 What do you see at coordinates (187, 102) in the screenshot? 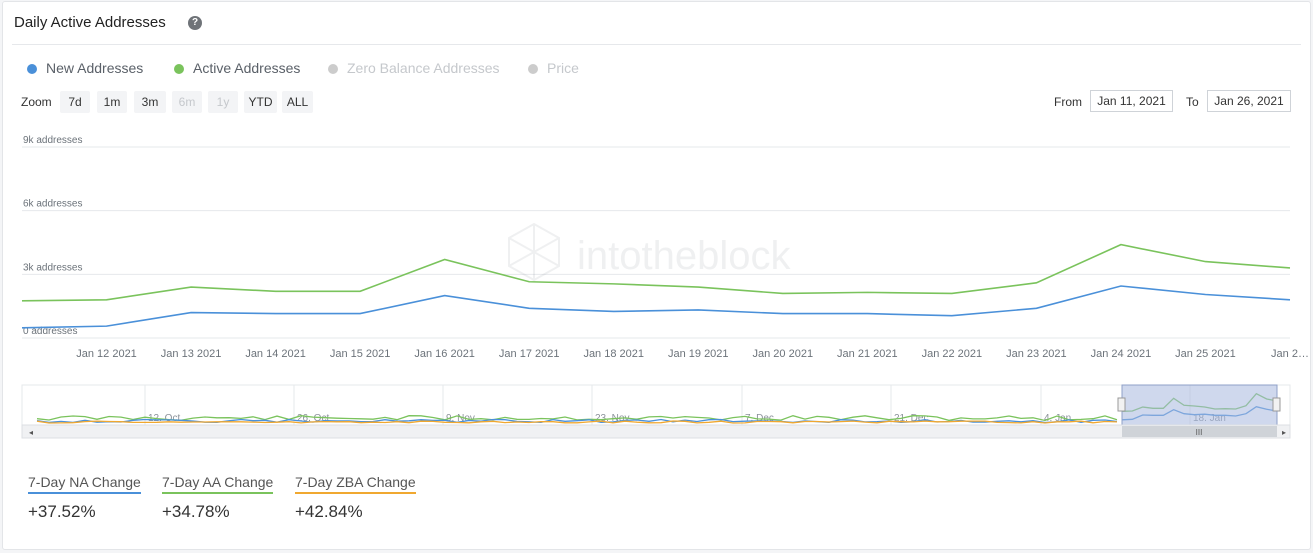
I see `zoom-button-6m: 6m` at bounding box center [187, 102].